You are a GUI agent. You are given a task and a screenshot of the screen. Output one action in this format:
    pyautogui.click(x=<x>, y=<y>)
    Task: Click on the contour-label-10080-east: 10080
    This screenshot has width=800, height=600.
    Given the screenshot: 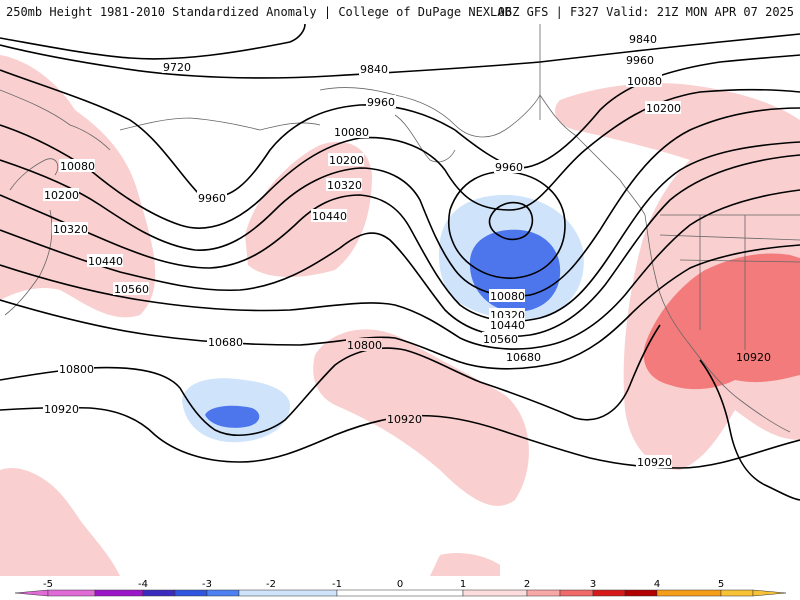 What is the action you would take?
    pyautogui.click(x=644, y=81)
    